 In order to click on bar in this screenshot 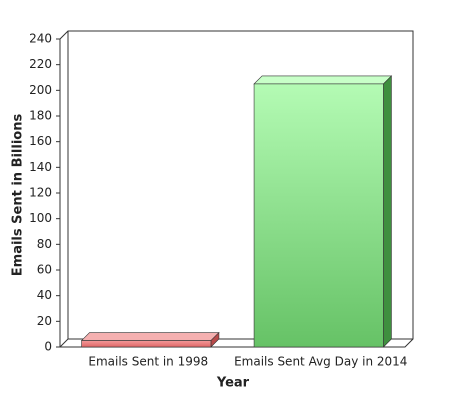, I will do `click(146, 344)`.